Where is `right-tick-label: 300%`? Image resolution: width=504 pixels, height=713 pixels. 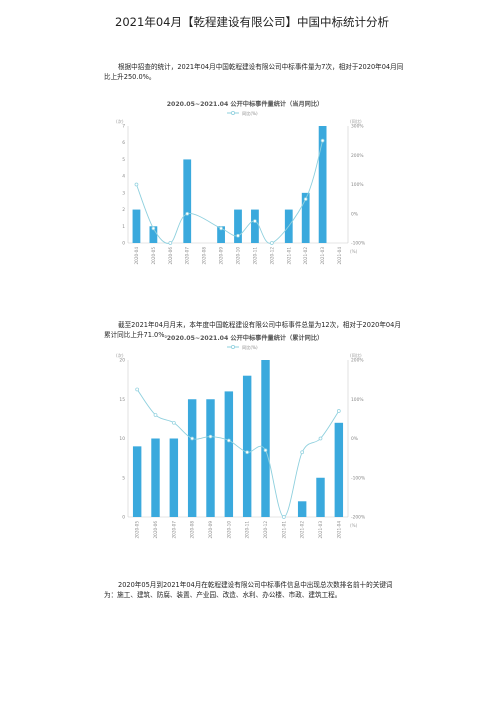
right-tick-label: 300% is located at coordinates (357, 127).